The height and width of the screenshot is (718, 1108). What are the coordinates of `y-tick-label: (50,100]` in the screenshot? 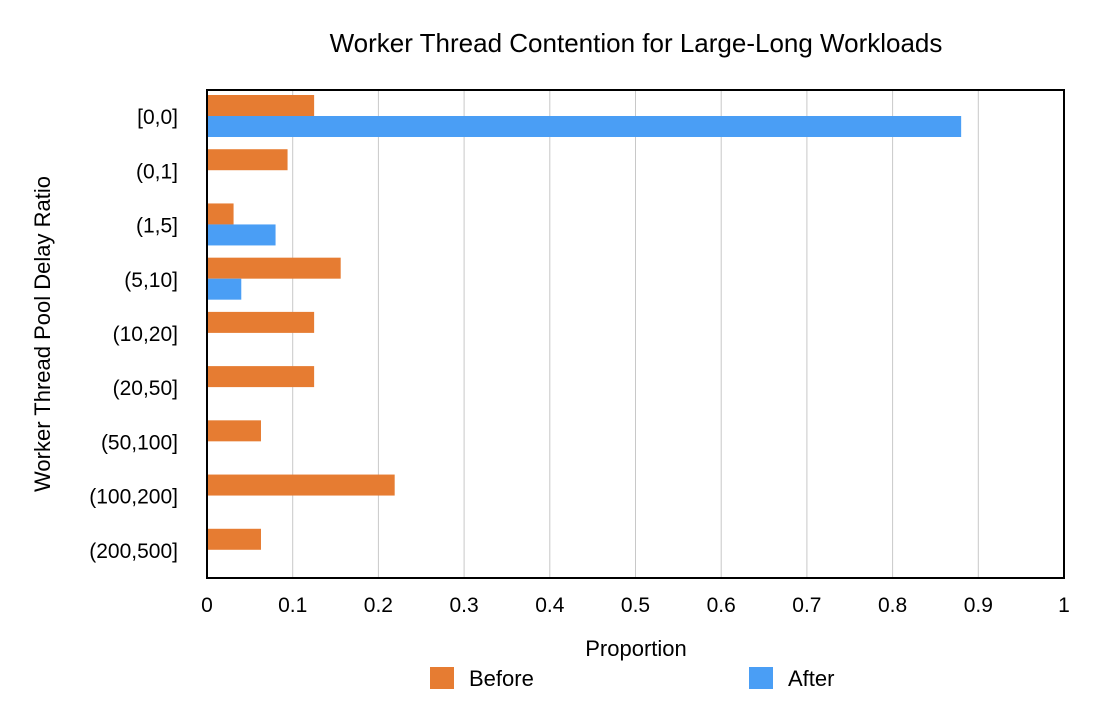 It's located at (139, 442).